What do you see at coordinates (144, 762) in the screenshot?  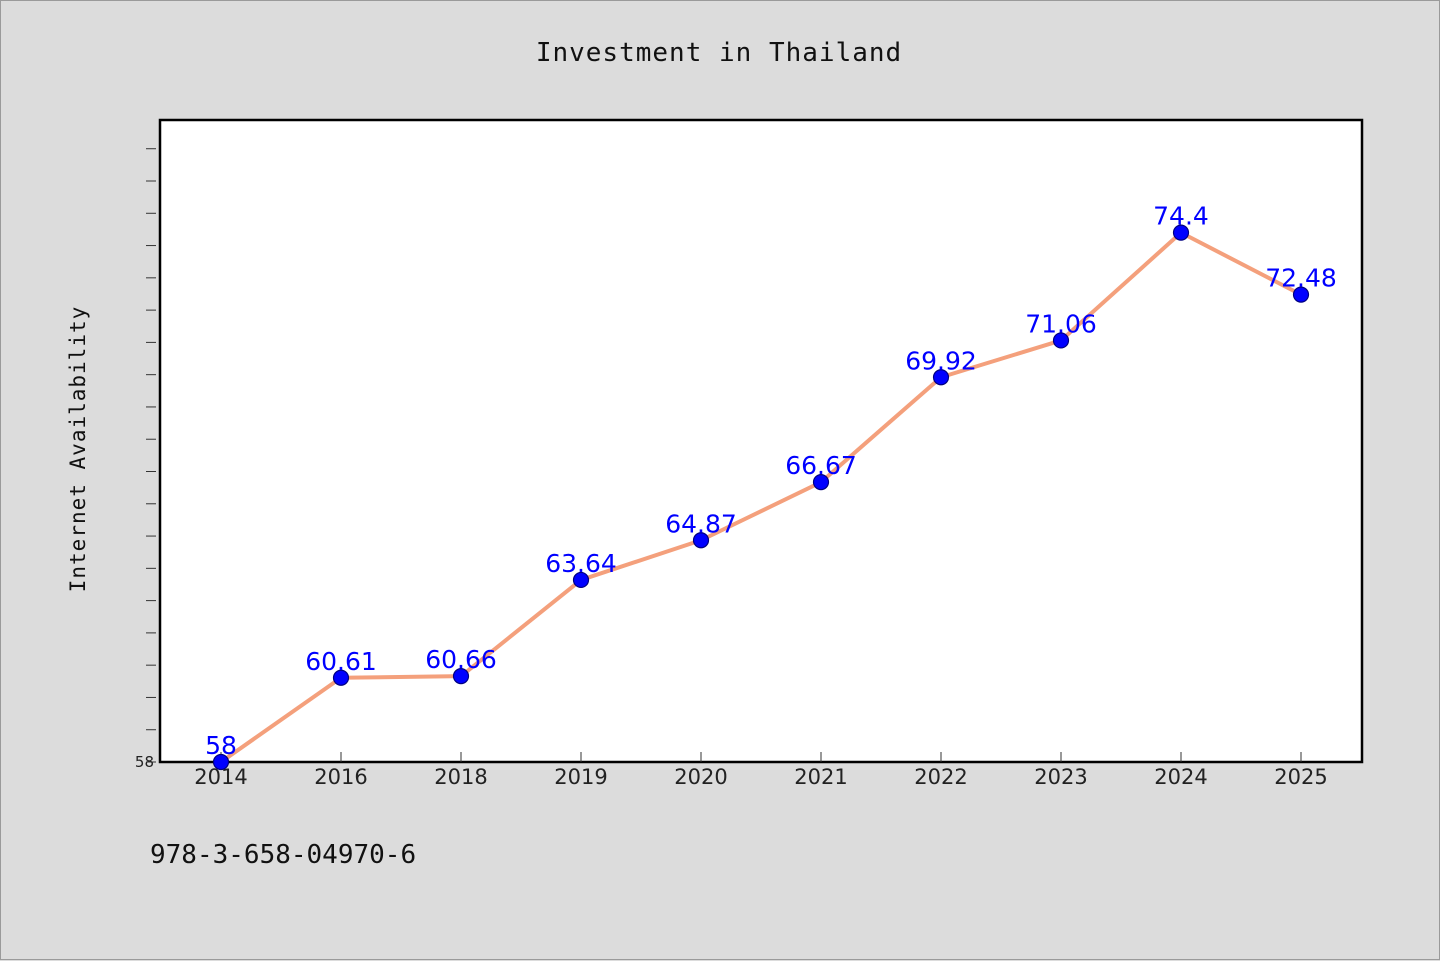 I see `y-tick-label: 58` at bounding box center [144, 762].